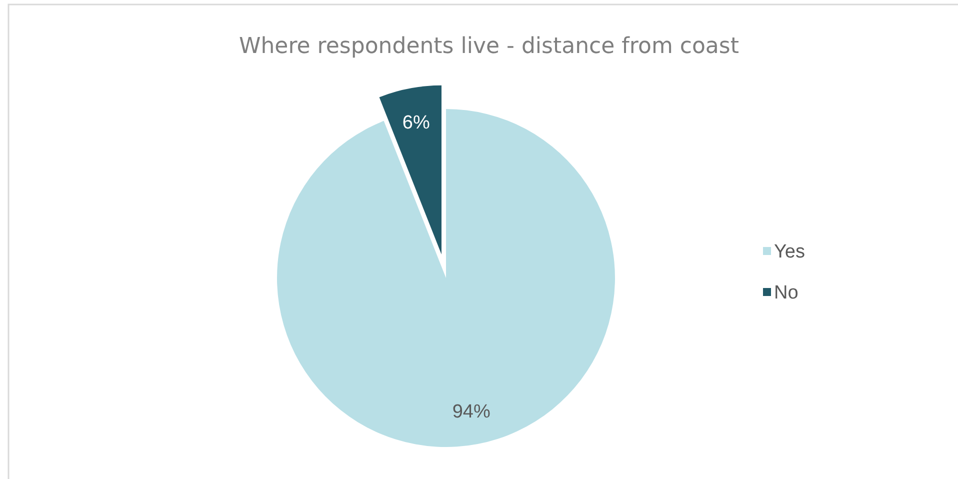  Describe the element at coordinates (416, 123) in the screenshot. I see `data-label: 6%` at that location.